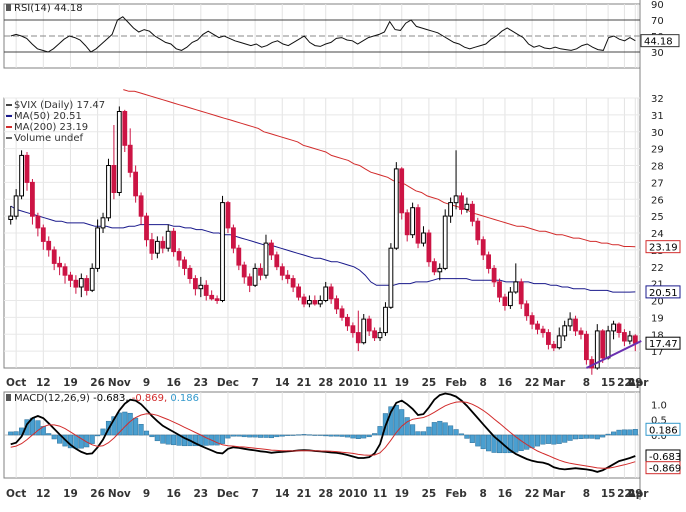 The image size is (686, 512). Describe the element at coordinates (323, 435) in the screenshot. I see `macd-series-signal` at that location.